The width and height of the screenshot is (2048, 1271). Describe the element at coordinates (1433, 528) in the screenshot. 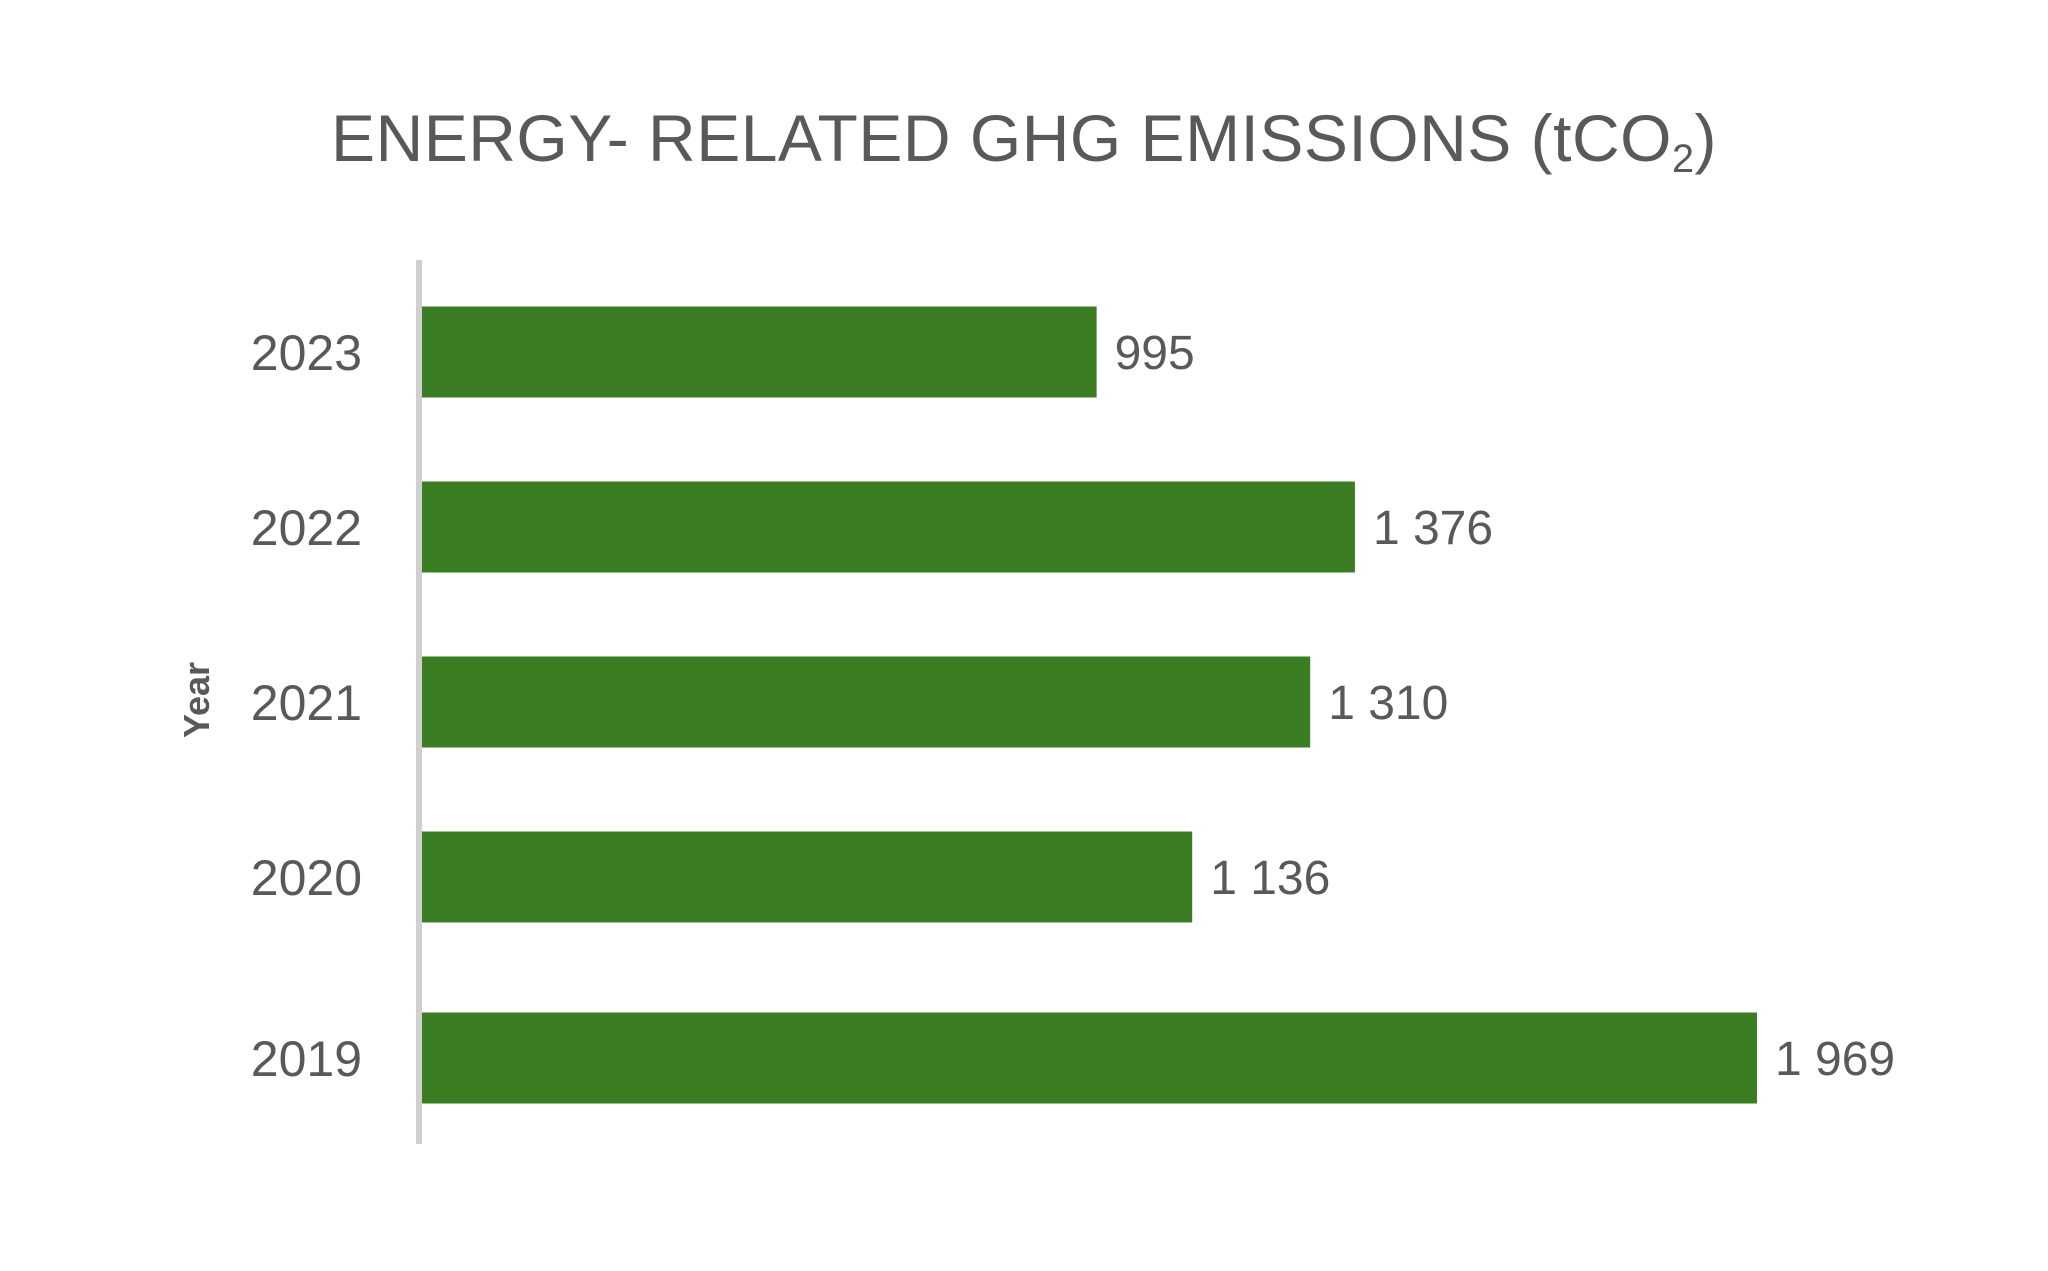

I see `data-label-2022: 1 376` at that location.